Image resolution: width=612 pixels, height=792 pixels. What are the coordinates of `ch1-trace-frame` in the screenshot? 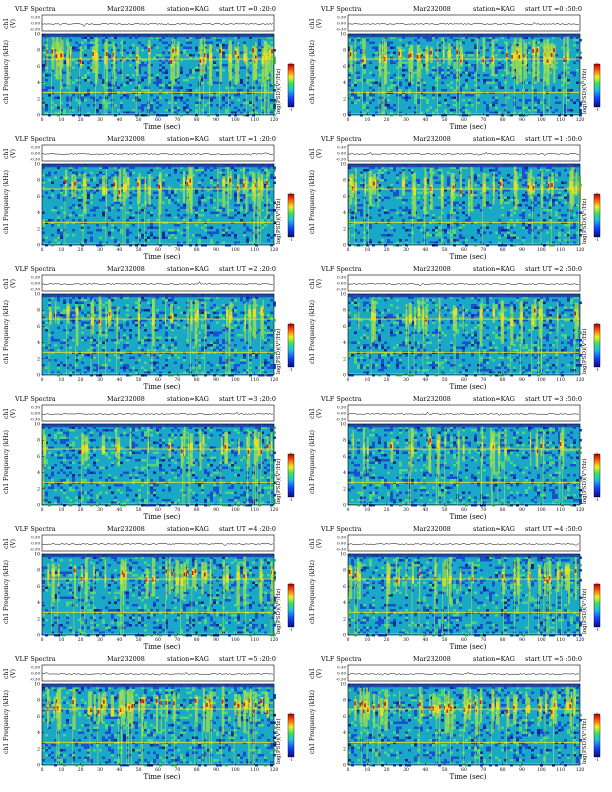 It's located at (158, 413).